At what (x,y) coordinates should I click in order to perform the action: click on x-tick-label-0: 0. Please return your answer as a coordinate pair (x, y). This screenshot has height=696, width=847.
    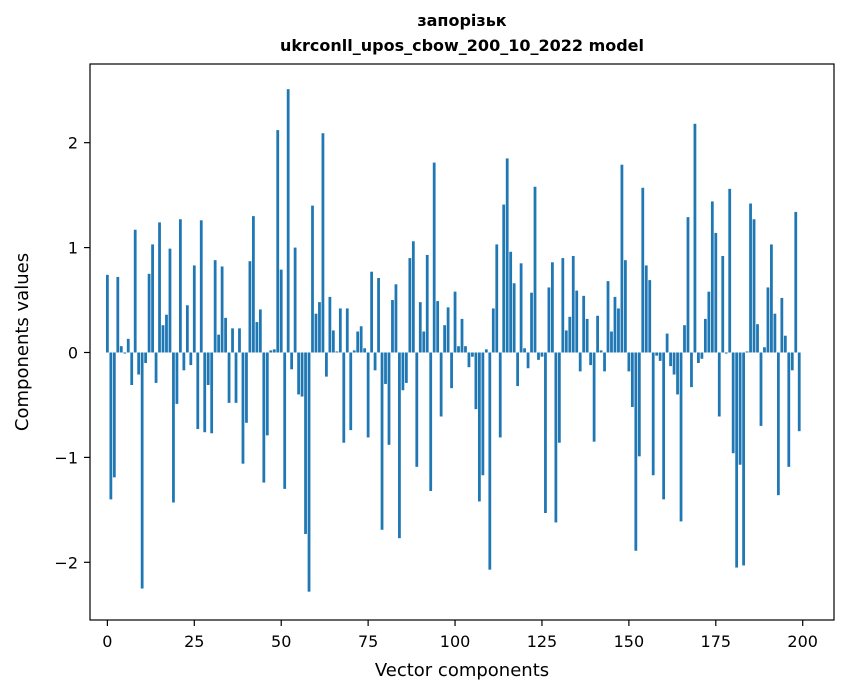
    Looking at the image, I should click on (107, 641).